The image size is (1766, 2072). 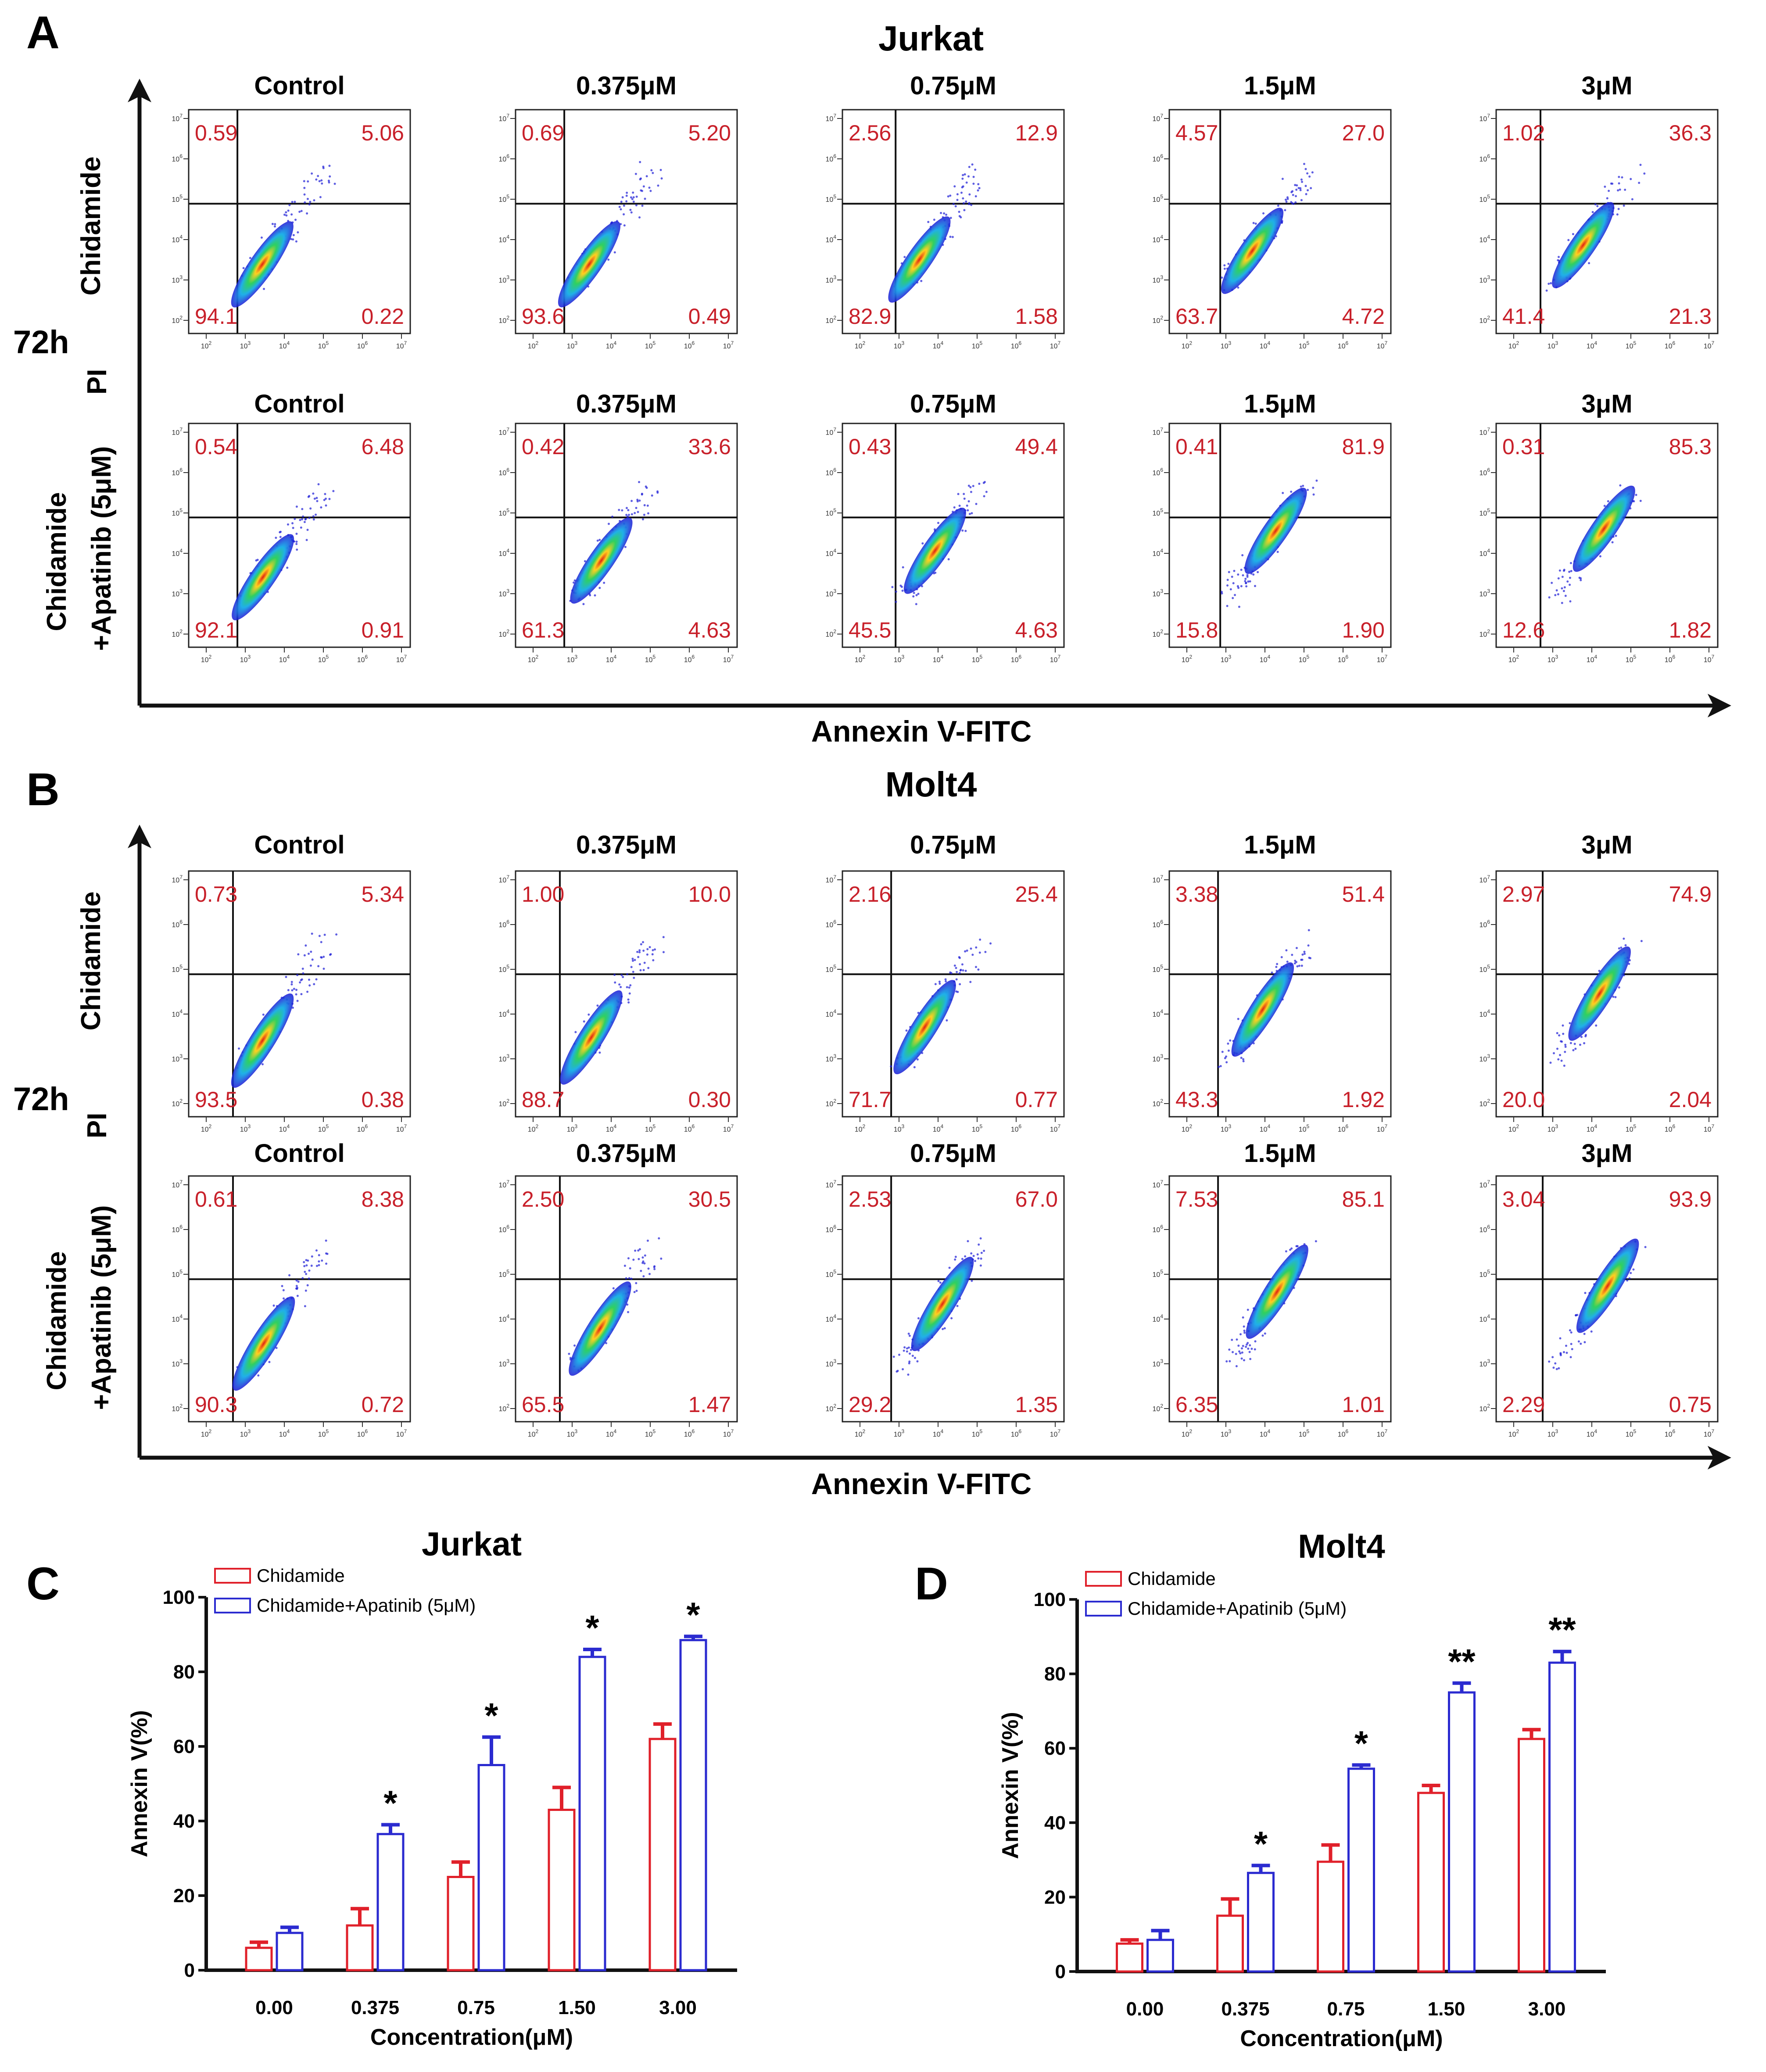 I want to click on panel-b-letter: B, so click(x=43, y=789).